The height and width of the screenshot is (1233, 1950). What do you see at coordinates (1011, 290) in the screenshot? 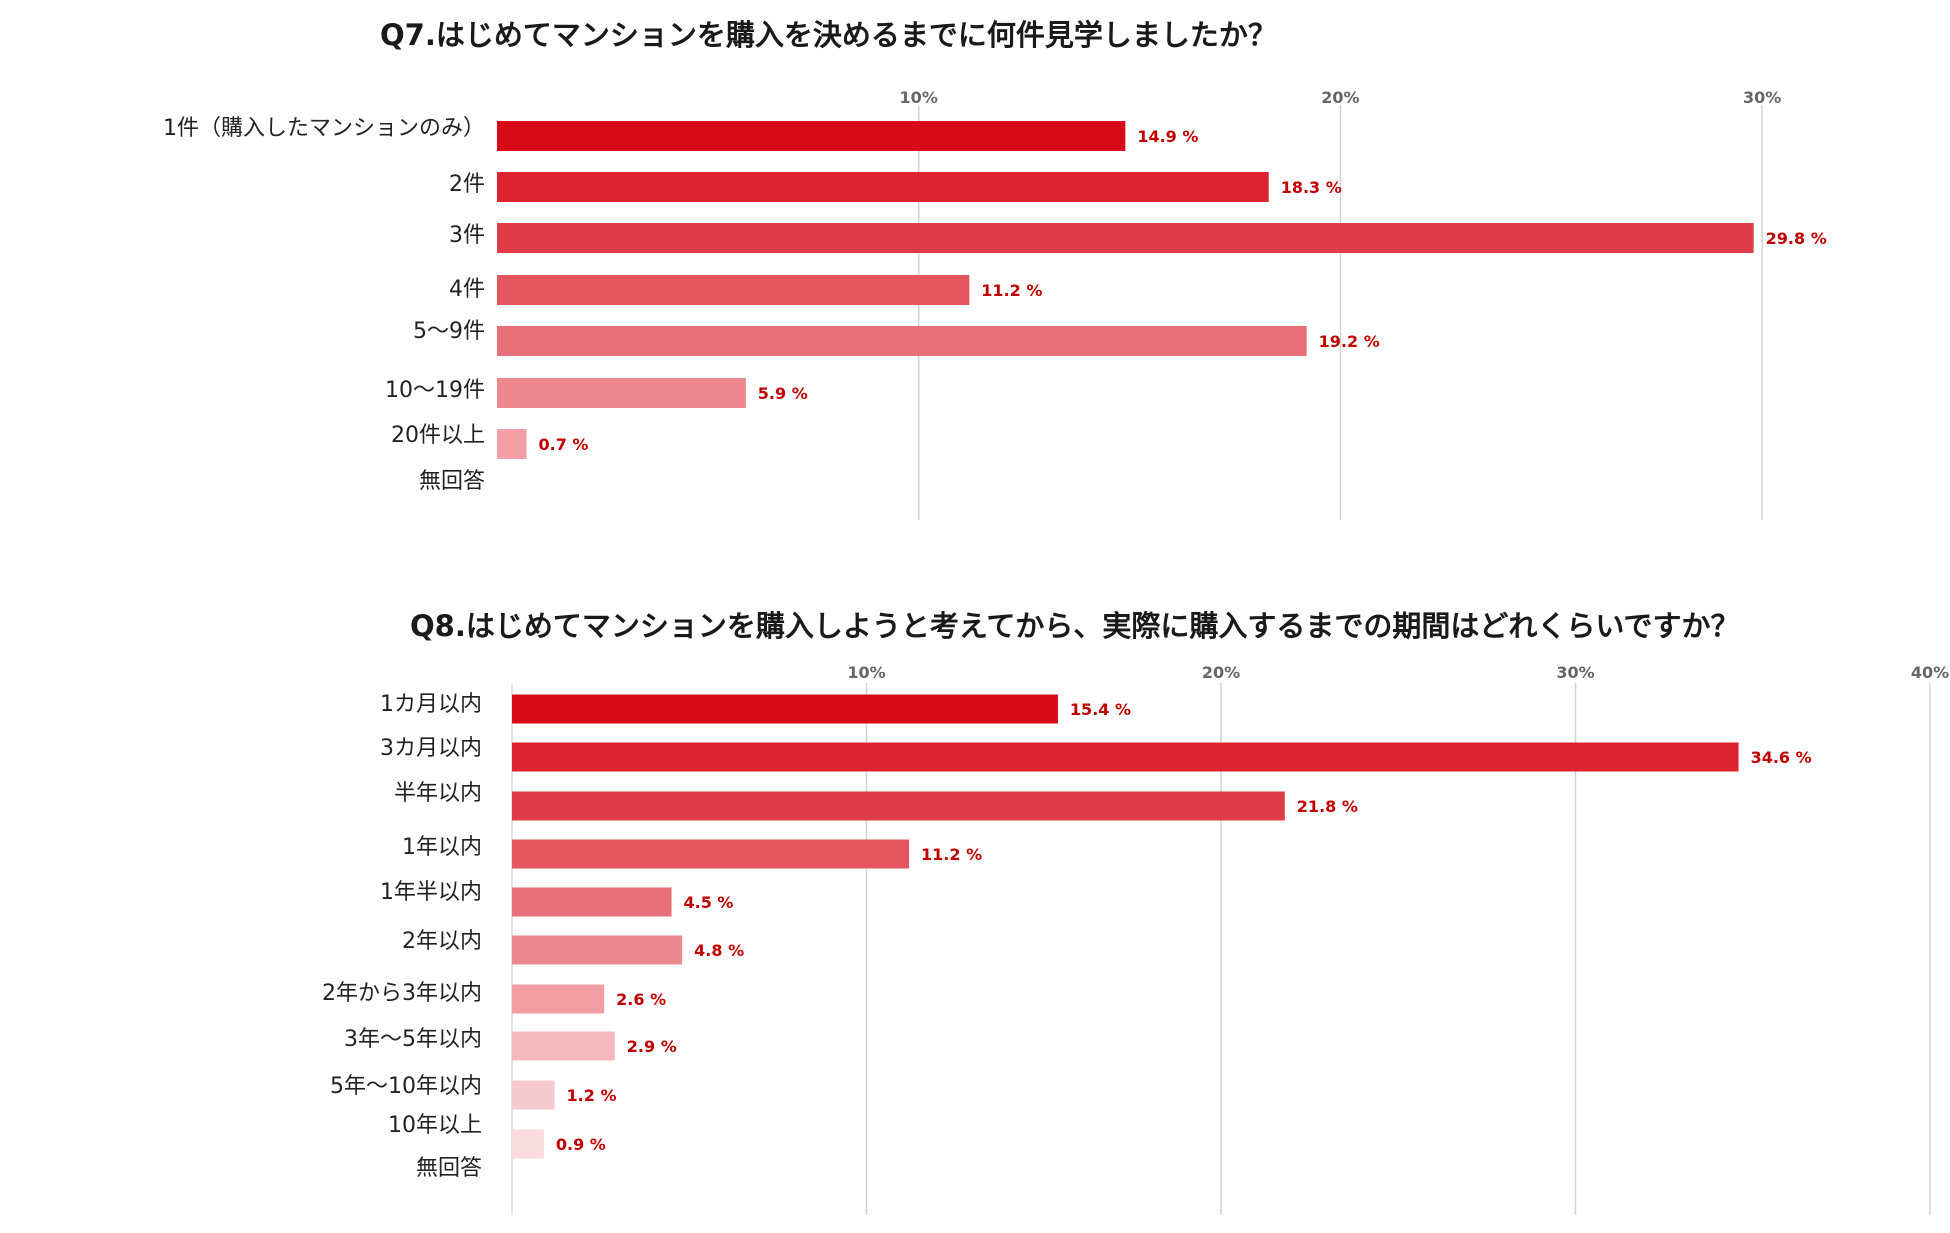
I see `q7-value-label: 11.2 %` at bounding box center [1011, 290].